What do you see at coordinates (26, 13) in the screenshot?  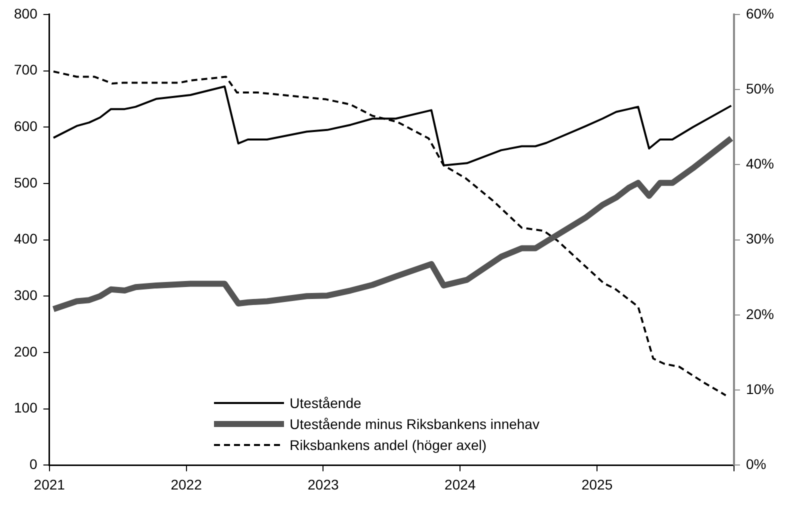 I see `y-tick-label: 800` at bounding box center [26, 13].